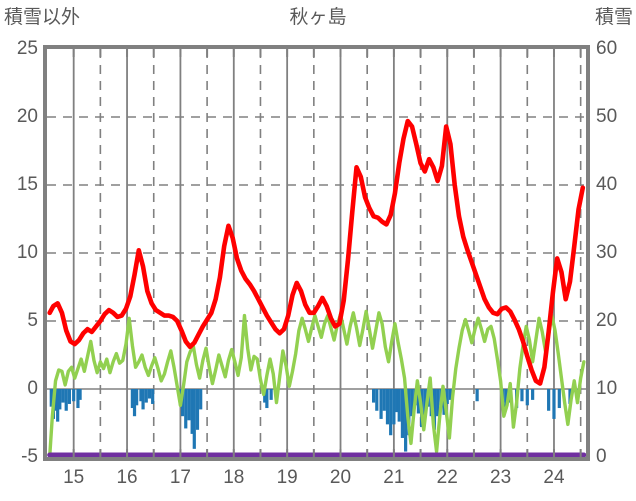 Image resolution: width=636 pixels, height=501 pixels. What do you see at coordinates (394, 477) in the screenshot?
I see `x-axis-tick: 21` at bounding box center [394, 477].